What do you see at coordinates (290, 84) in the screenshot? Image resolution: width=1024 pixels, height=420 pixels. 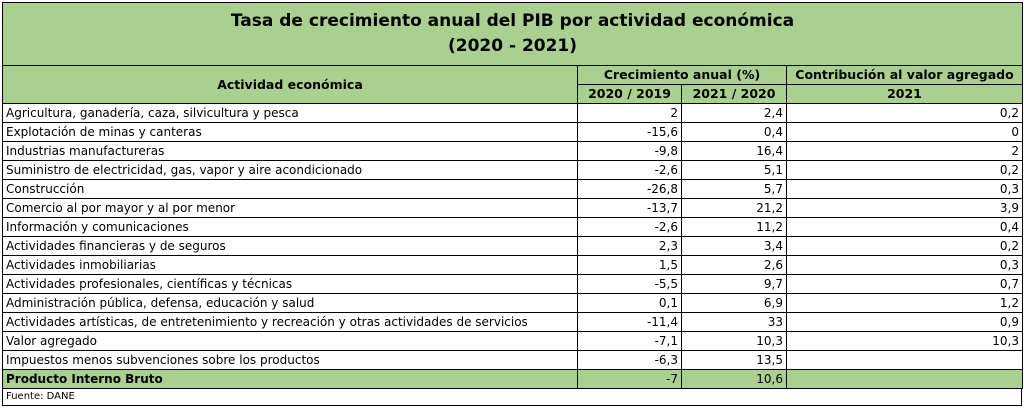 I see `header-activity: Actividad económica` at bounding box center [290, 84].